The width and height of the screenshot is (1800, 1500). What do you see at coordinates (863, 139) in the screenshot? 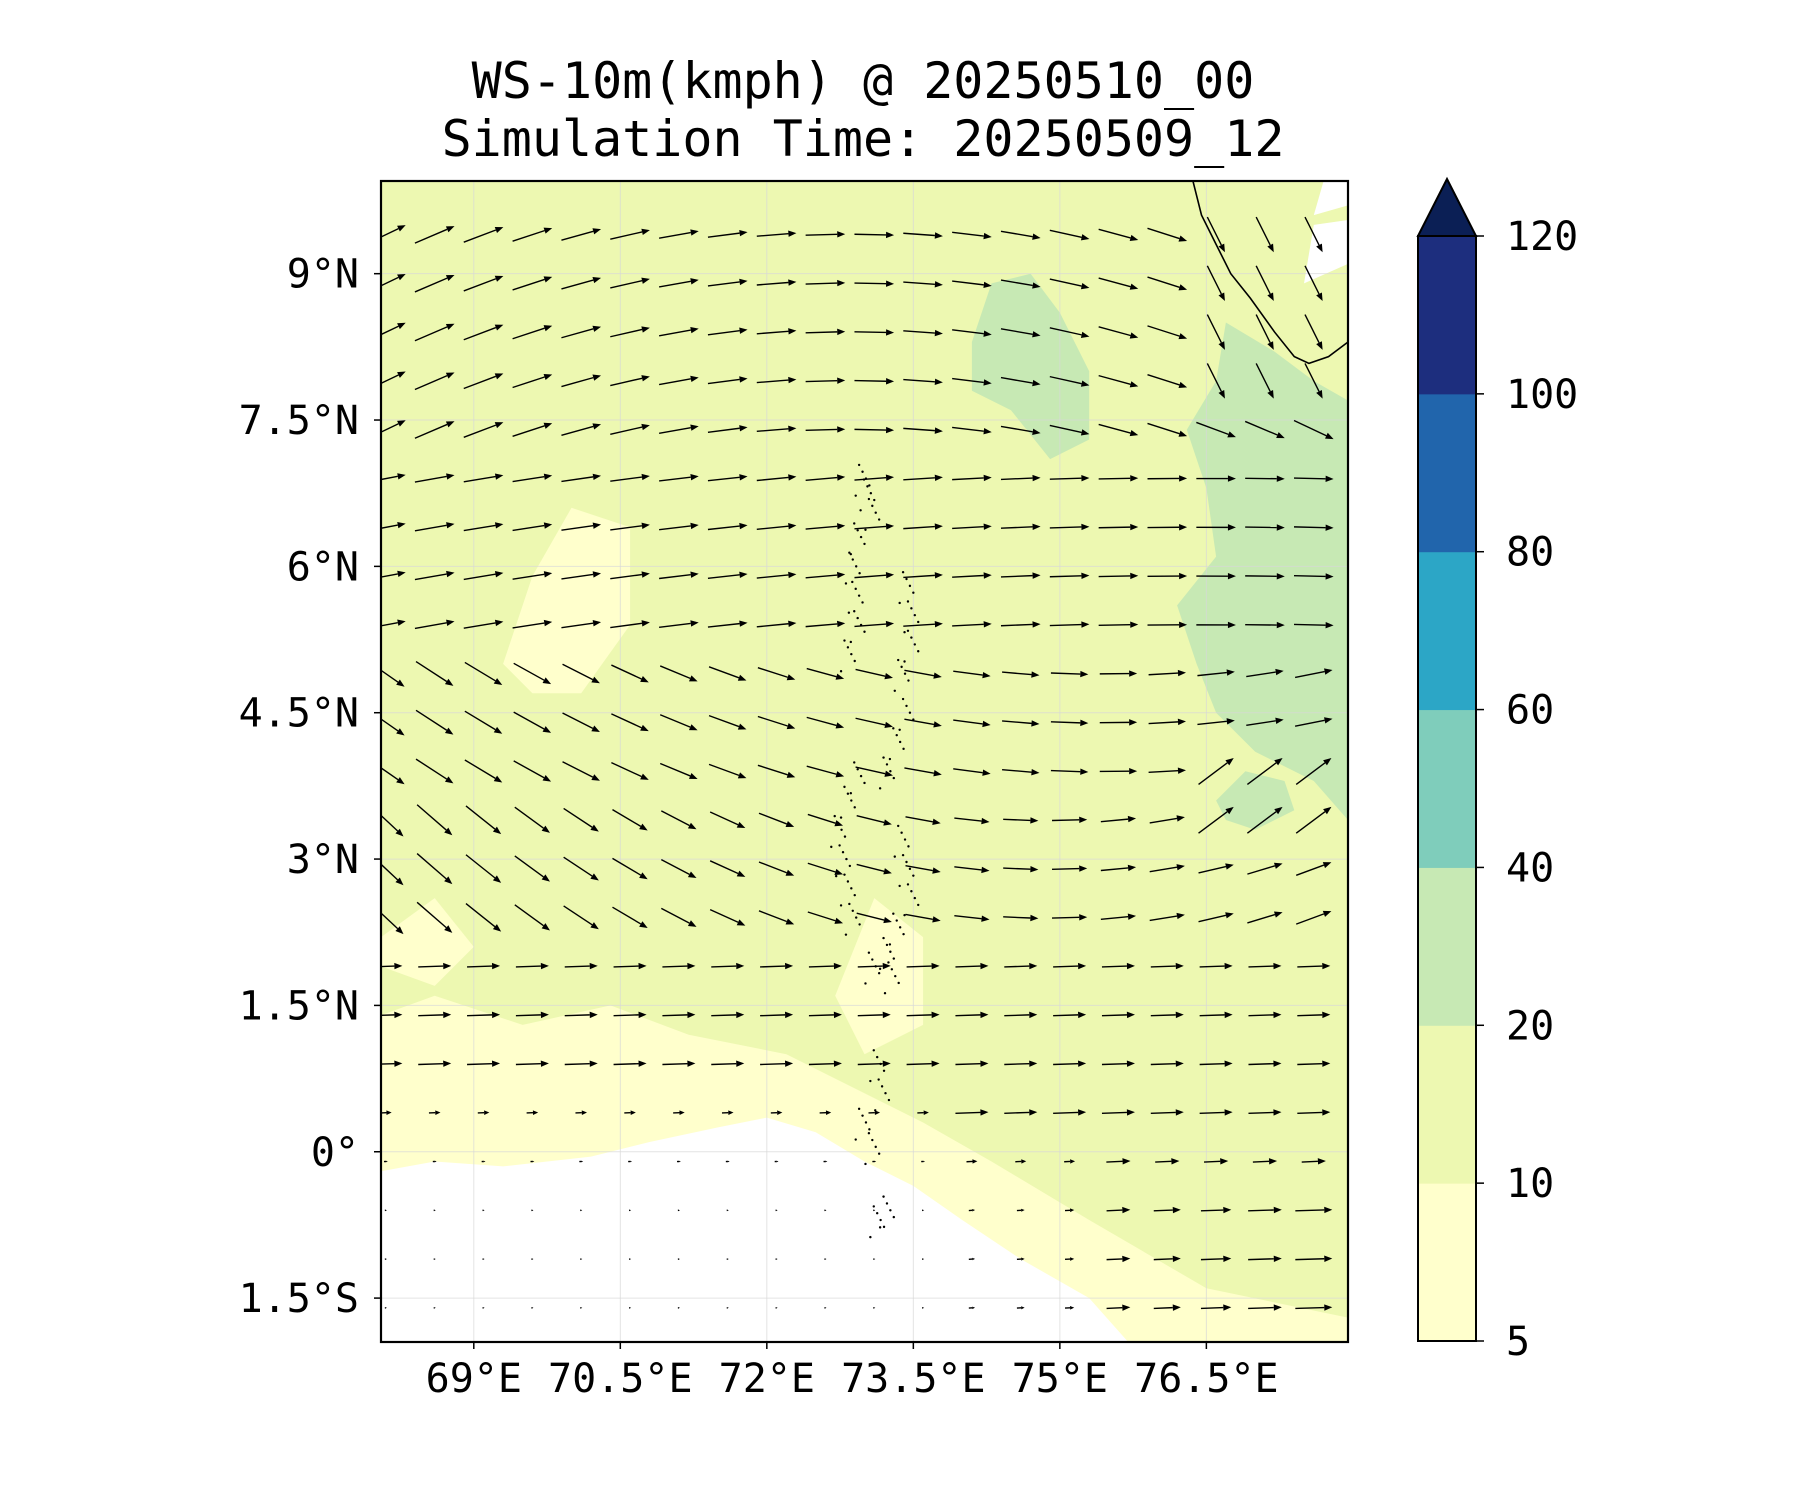
I see `chart-subtitle: Simulation Time: 20250509_12` at bounding box center [863, 139].